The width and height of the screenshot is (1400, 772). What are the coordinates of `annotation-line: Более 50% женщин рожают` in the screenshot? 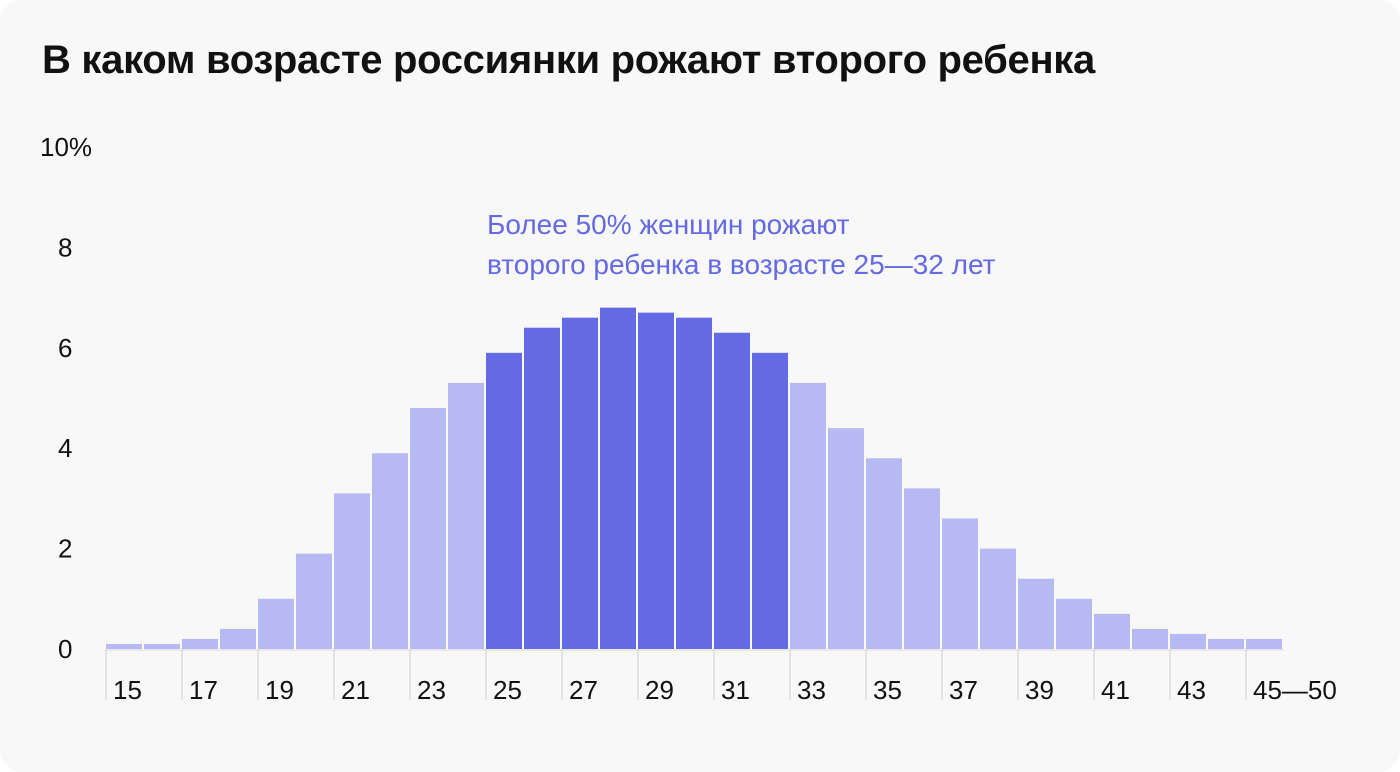 It's located at (668, 224).